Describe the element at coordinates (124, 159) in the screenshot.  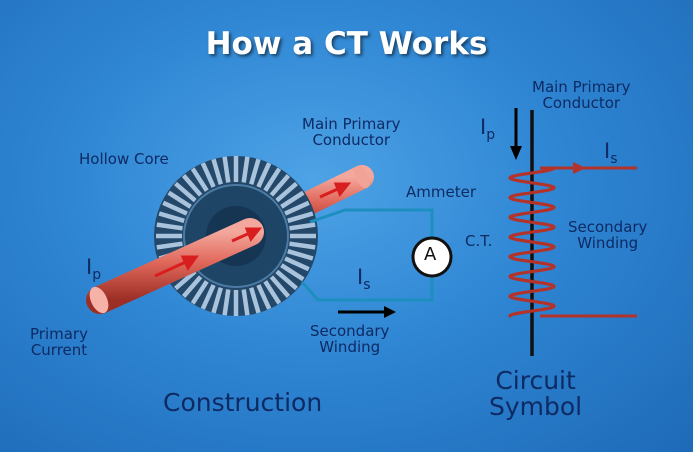
I see `hollow-core-label: Hollow Core` at that location.